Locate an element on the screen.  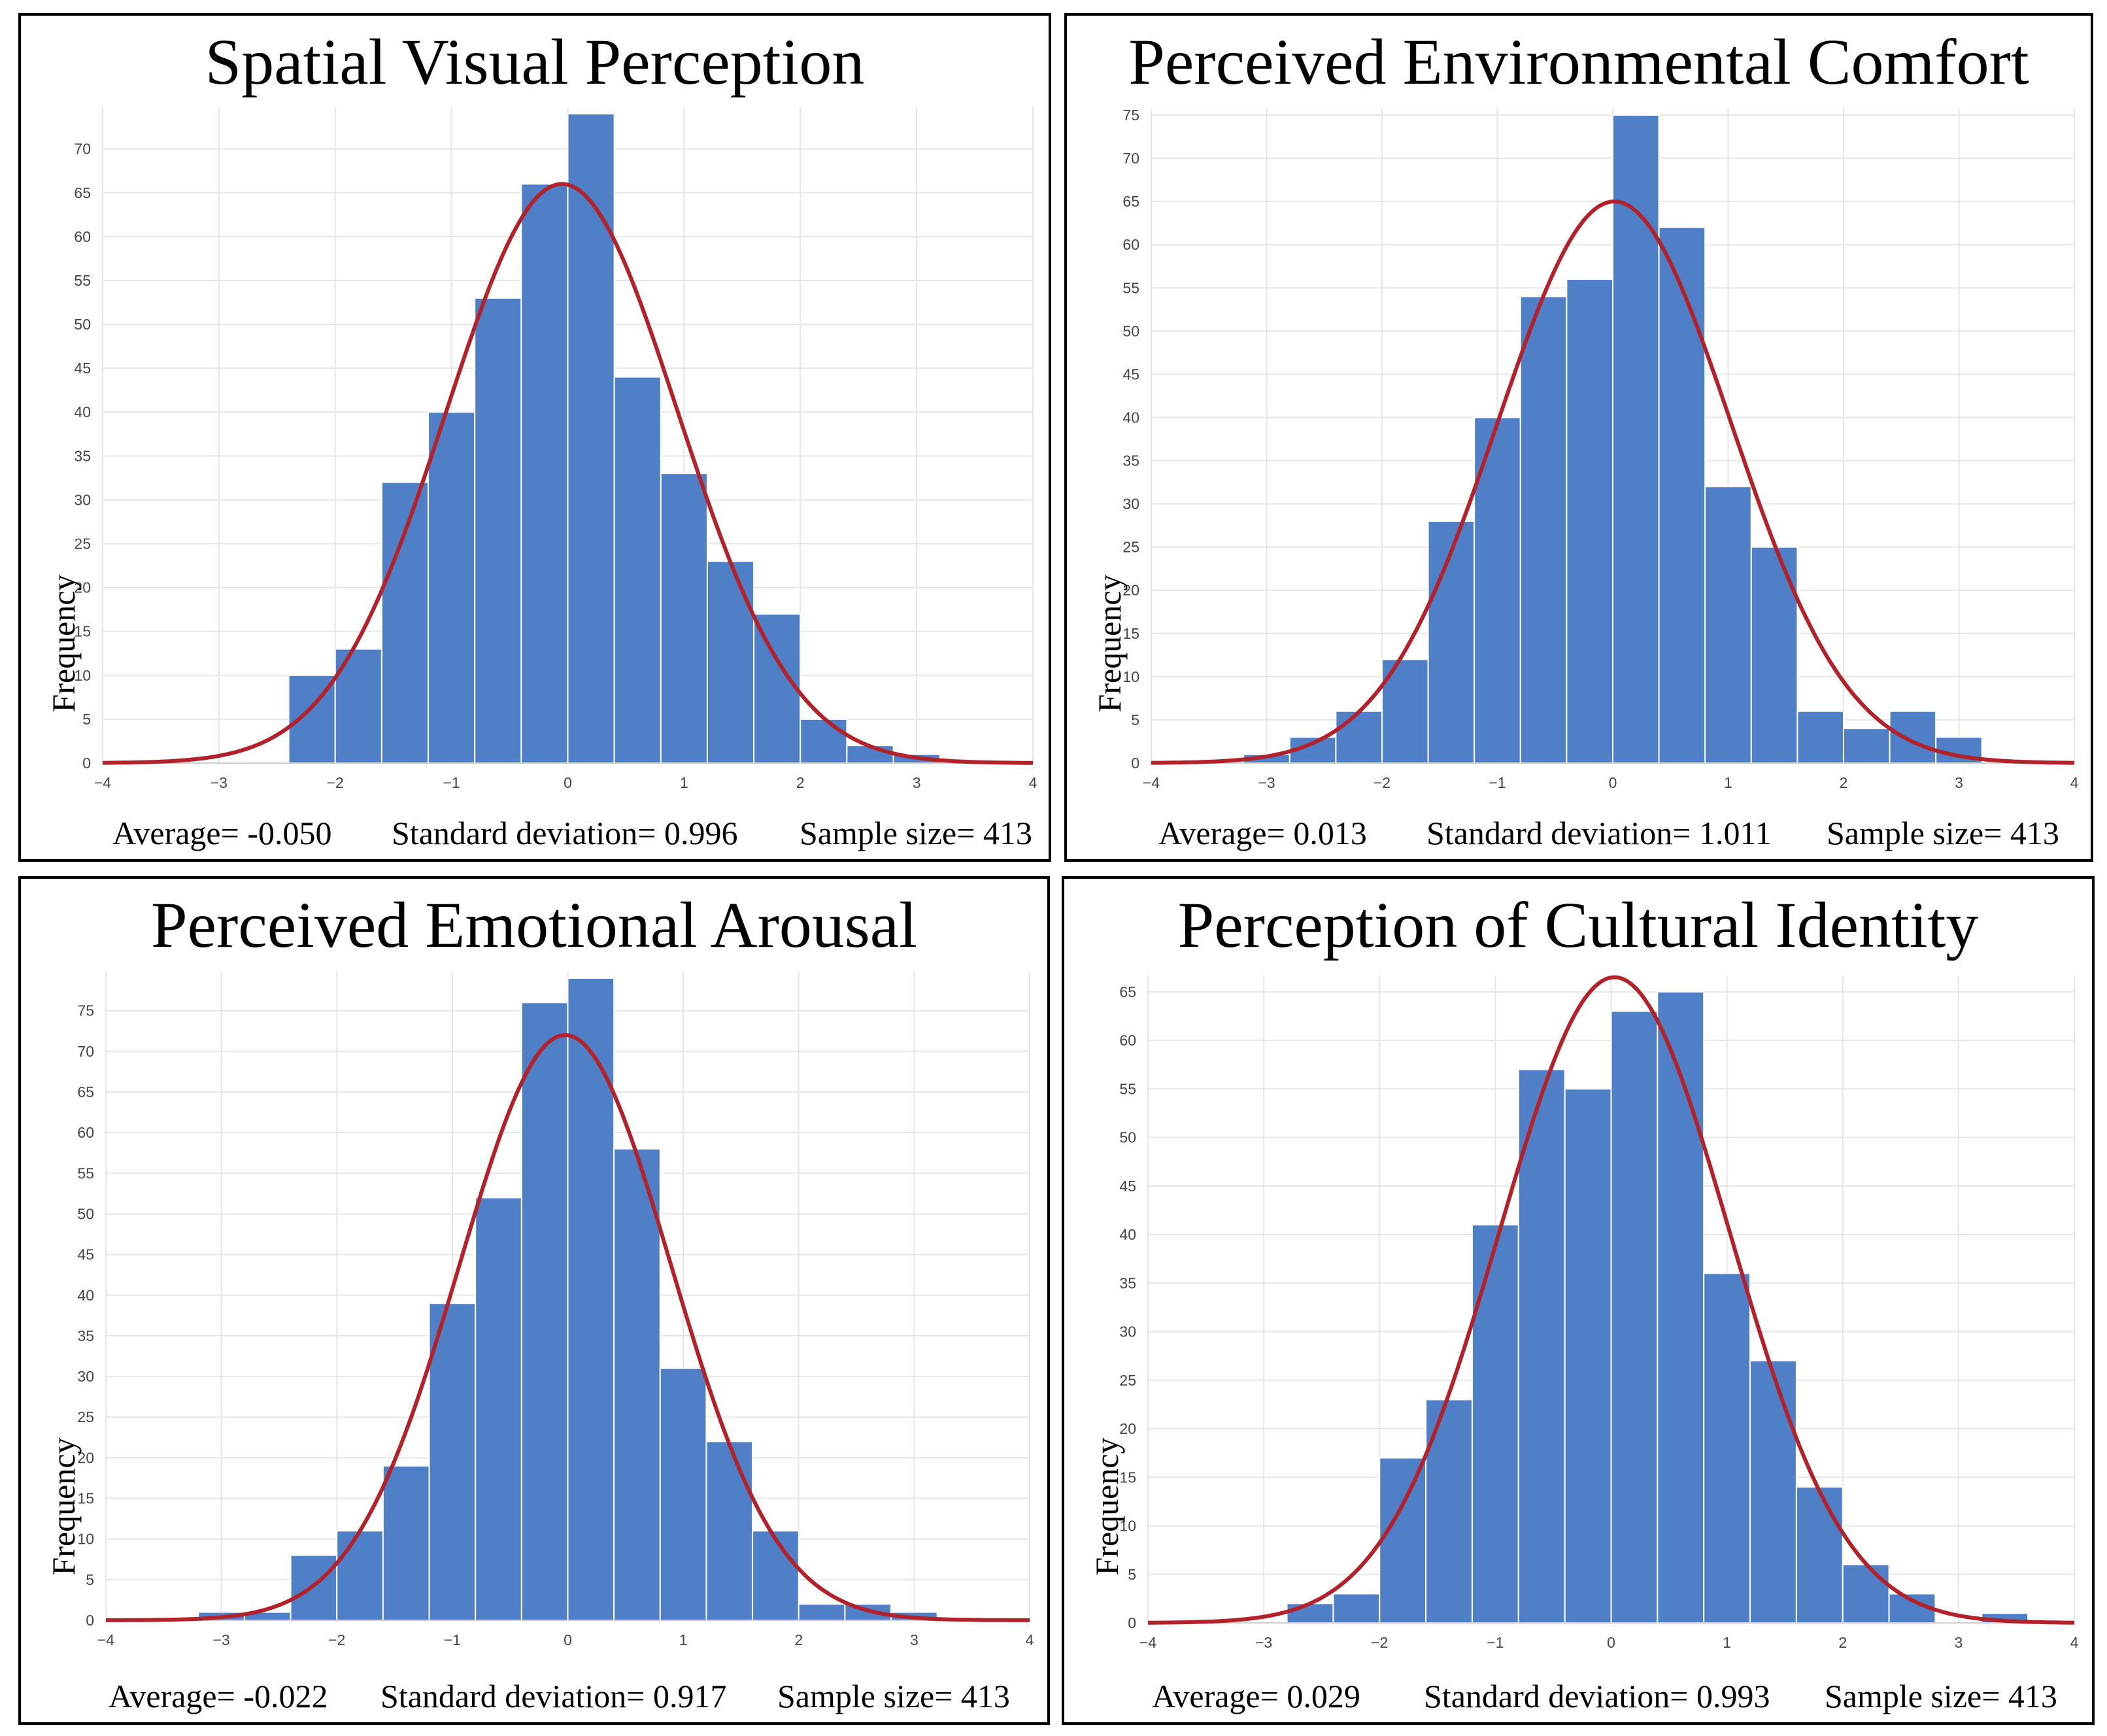
y-tick-label: 70 is located at coordinates (82, 149).